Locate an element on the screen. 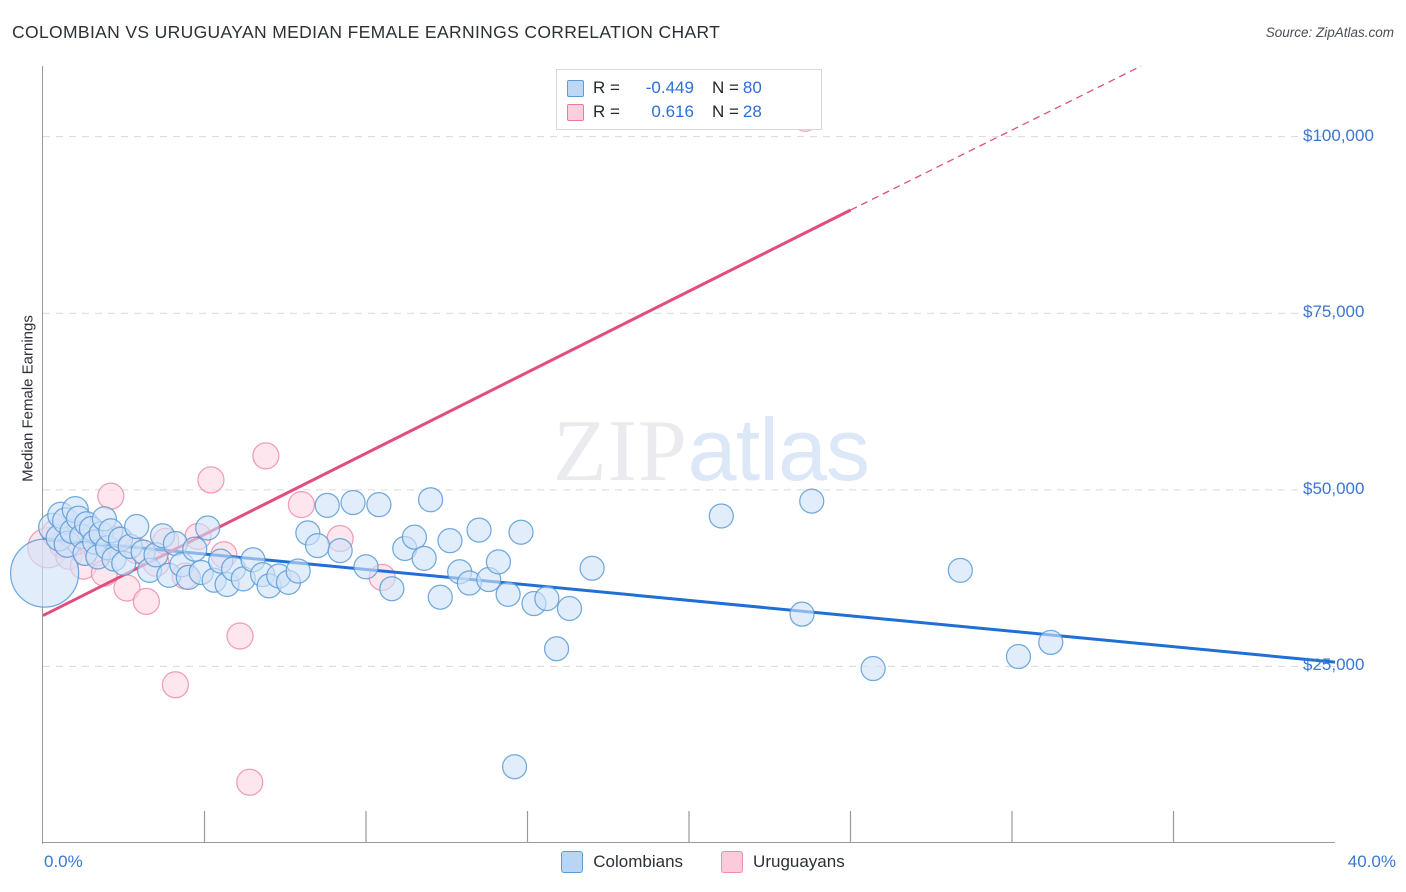 The image size is (1406, 892). trend-line-uruguayans-extrapolated is located at coordinates (996, 138).